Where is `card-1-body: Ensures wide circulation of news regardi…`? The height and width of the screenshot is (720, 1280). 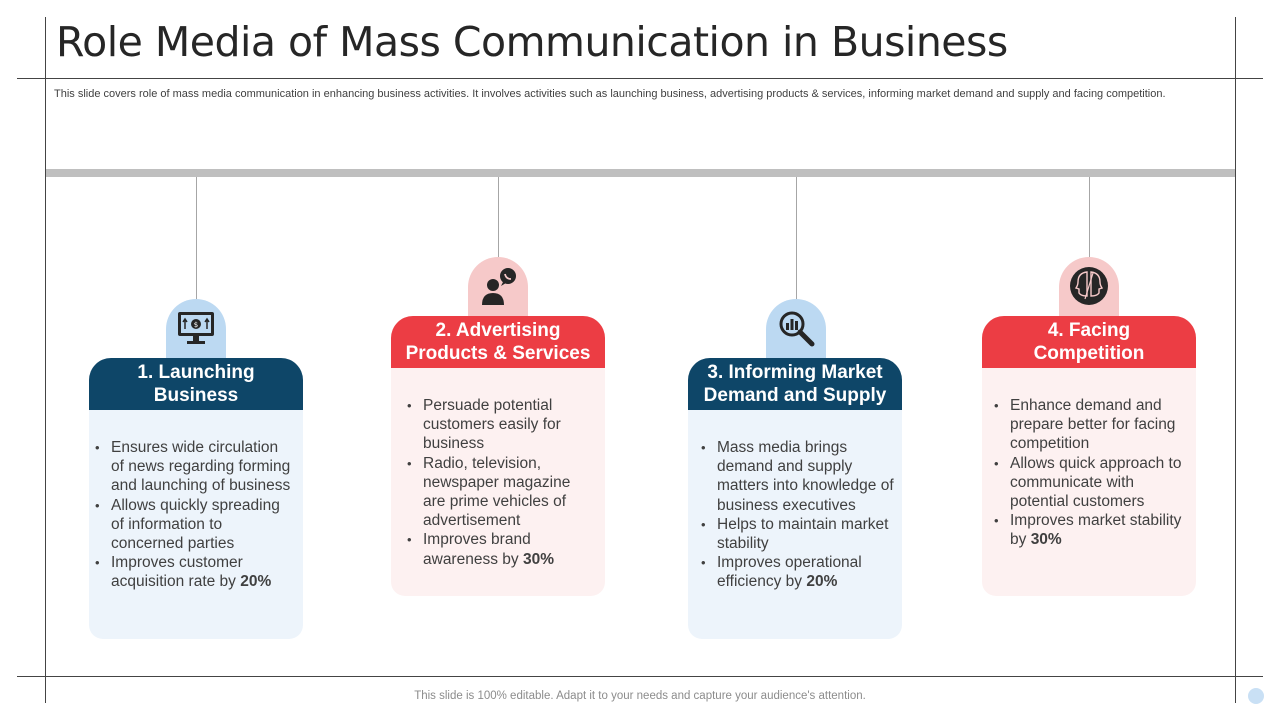
card-1-body: Ensures wide circulation of news regardi… is located at coordinates (196, 524).